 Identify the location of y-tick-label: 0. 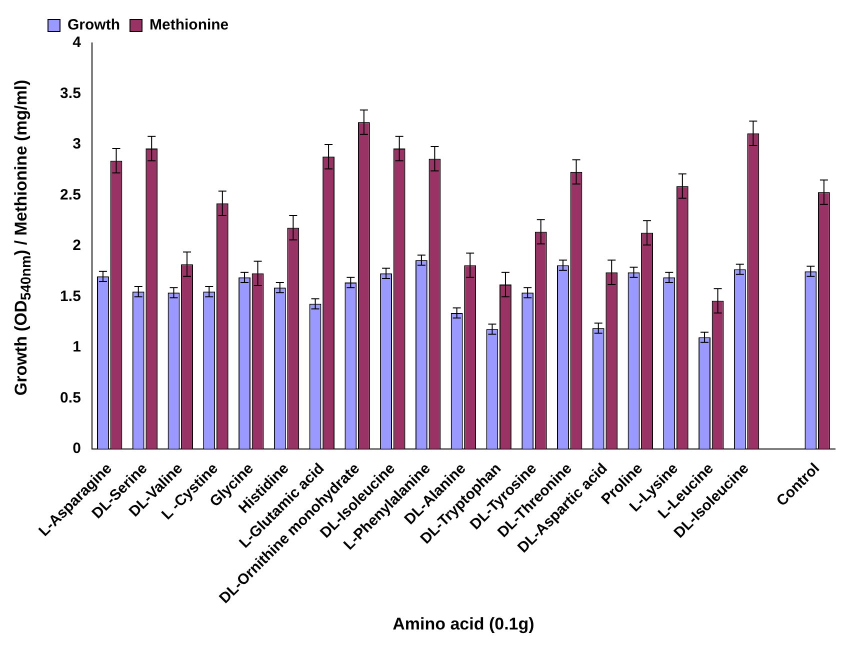
(76, 449).